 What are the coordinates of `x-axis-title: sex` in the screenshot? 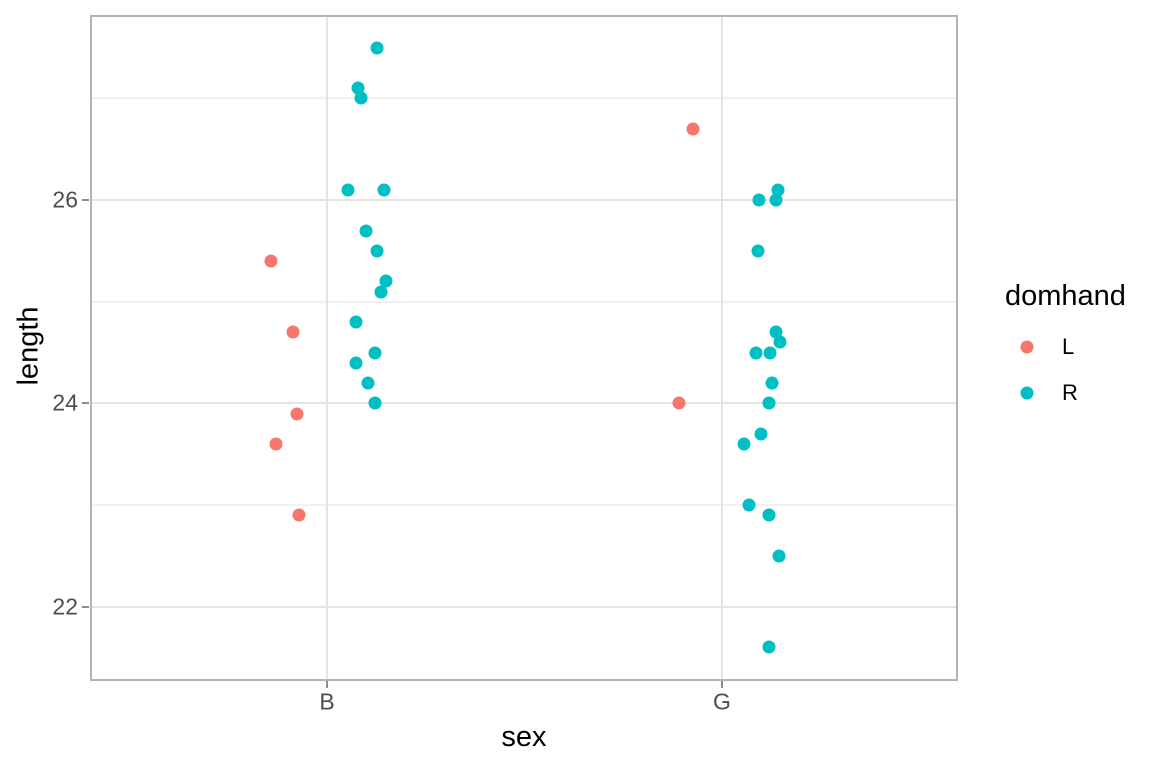 It's located at (524, 737).